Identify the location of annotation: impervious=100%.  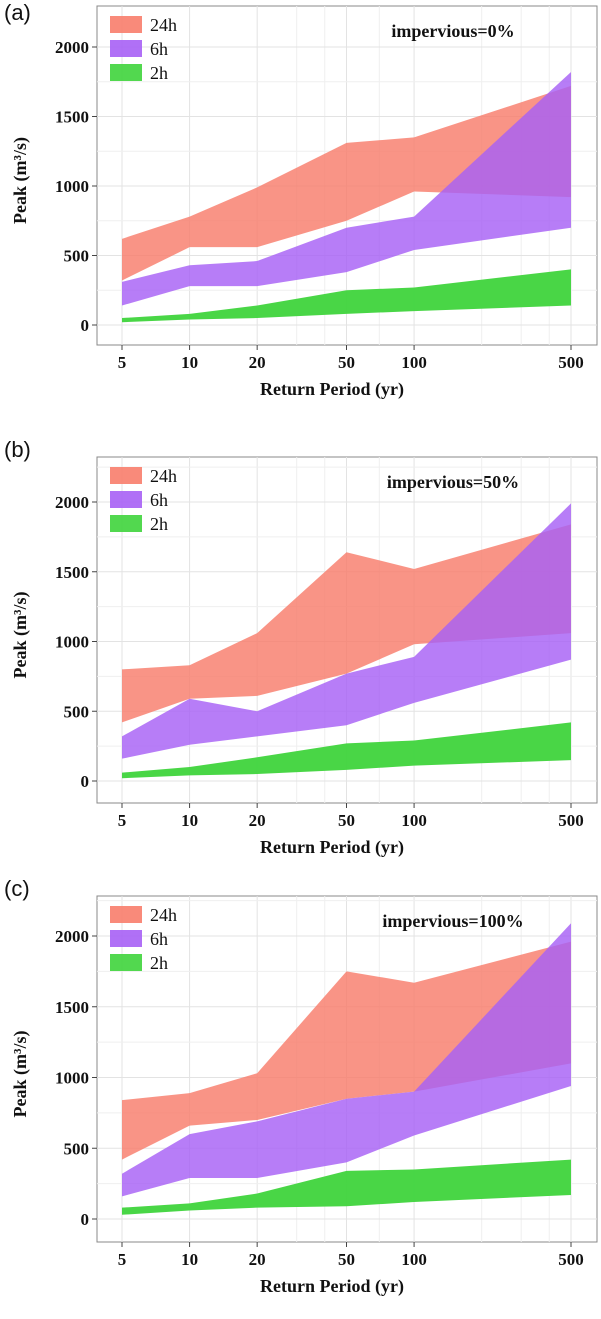
(452, 921).